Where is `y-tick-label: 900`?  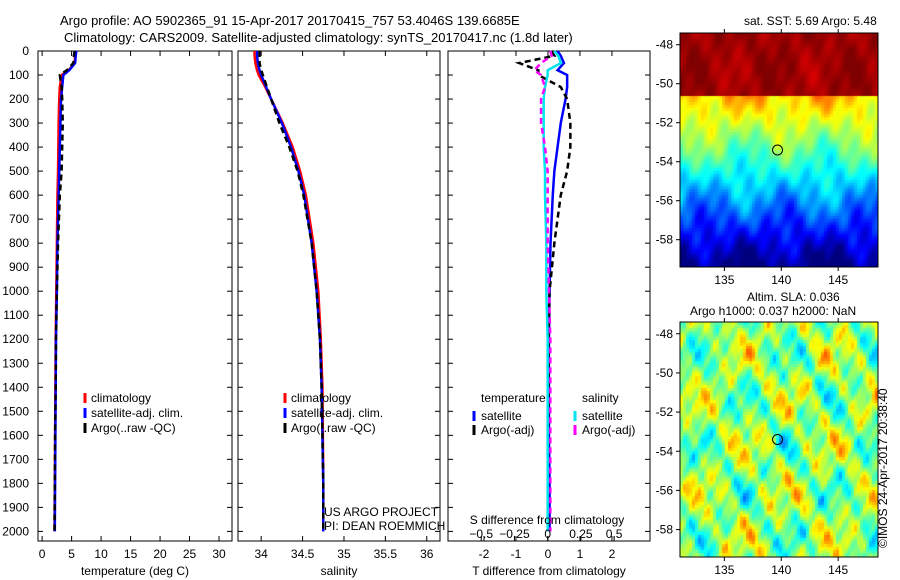
y-tick-label: 900 is located at coordinates (19, 267).